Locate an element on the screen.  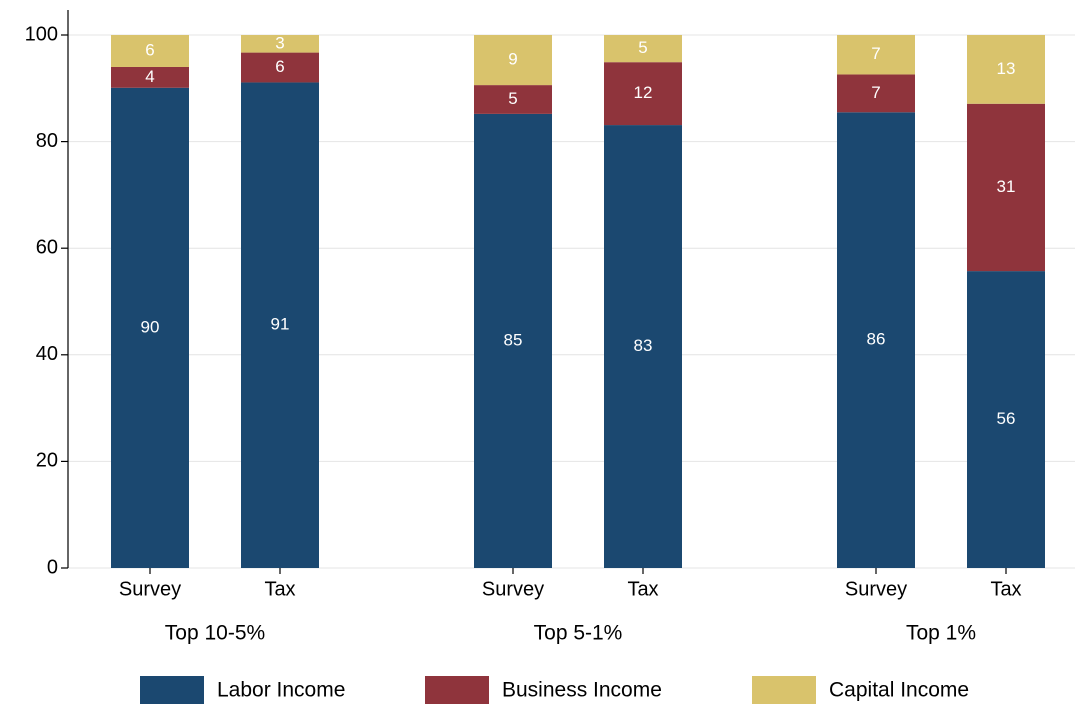
y-tick-label: 0 is located at coordinates (52, 567).